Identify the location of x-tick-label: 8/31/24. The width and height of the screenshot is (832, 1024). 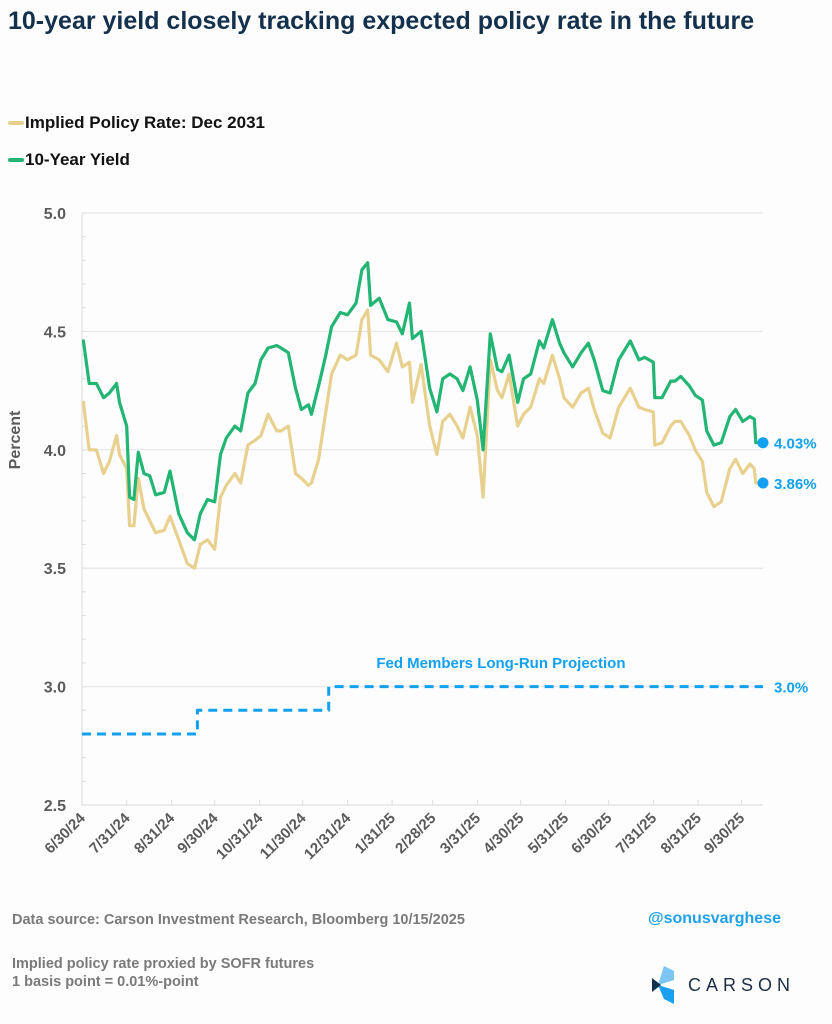
(155, 833).